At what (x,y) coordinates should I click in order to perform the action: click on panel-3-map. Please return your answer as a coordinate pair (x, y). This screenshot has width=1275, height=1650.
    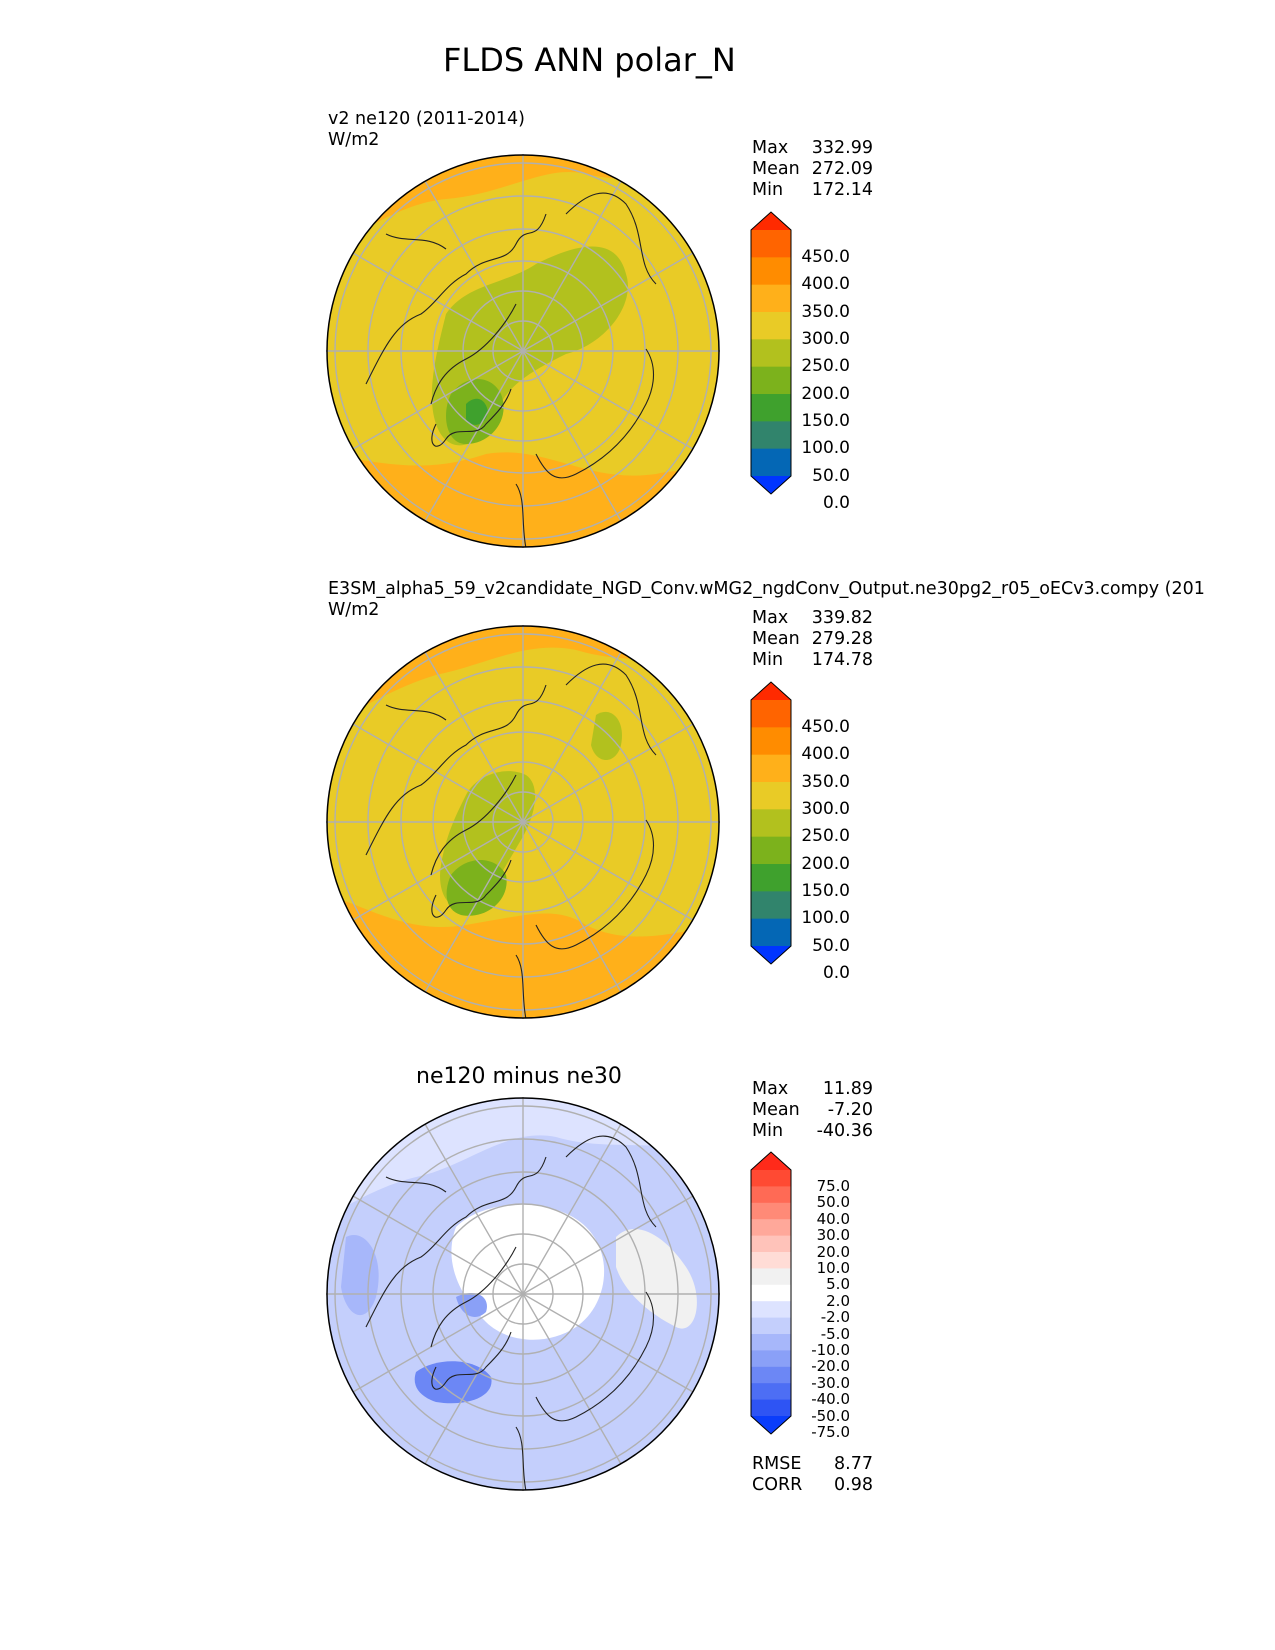
    Looking at the image, I should click on (523, 1294).